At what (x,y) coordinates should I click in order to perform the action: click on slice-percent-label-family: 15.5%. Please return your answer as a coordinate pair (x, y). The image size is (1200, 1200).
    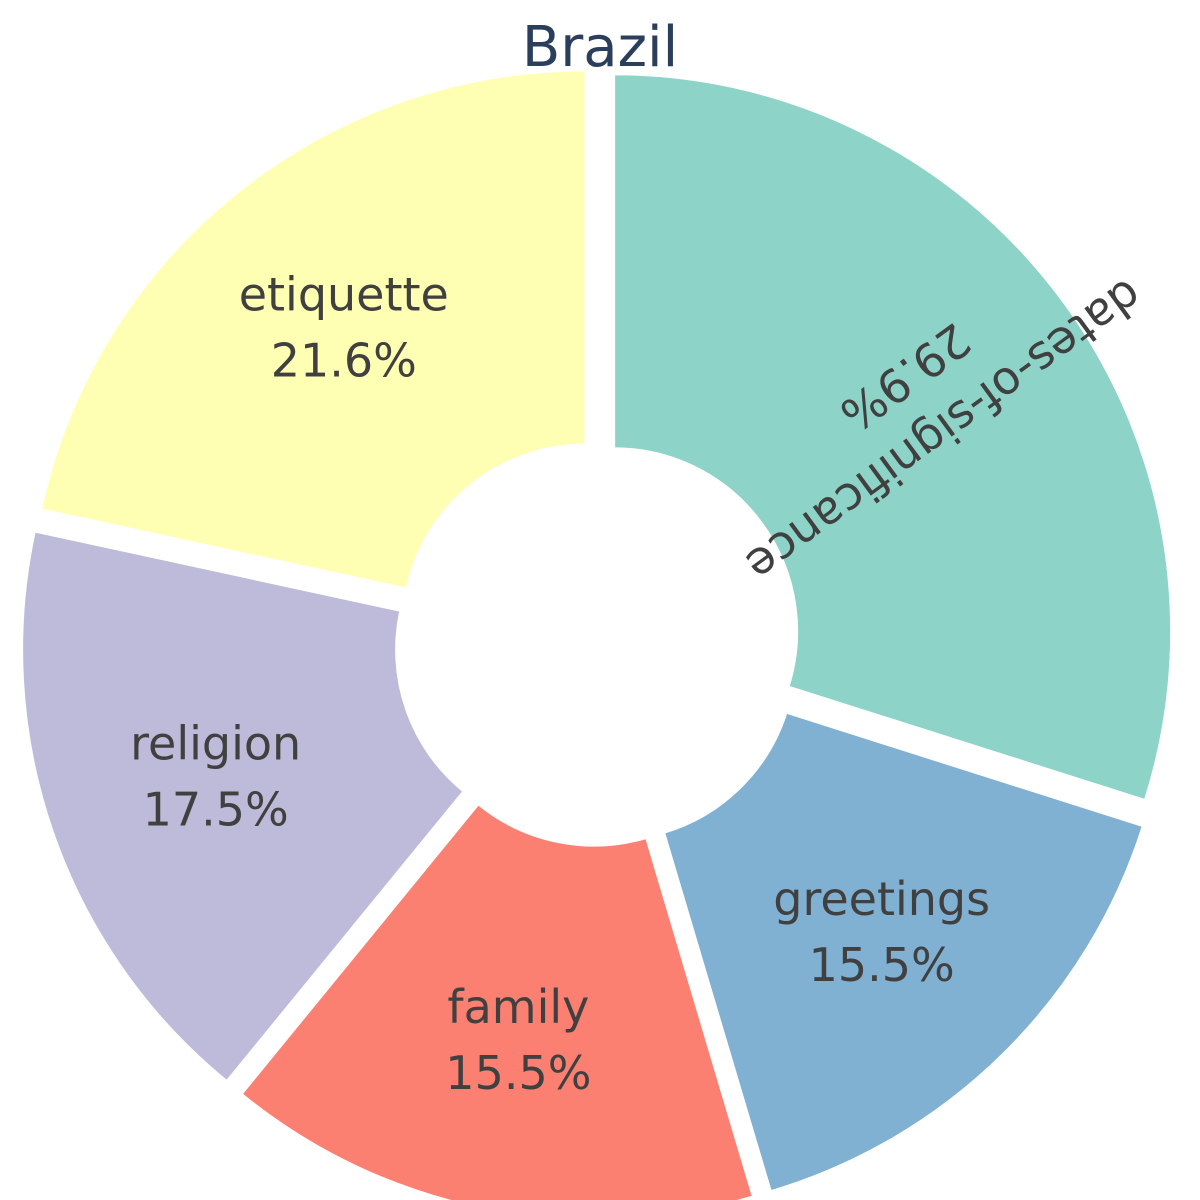
    Looking at the image, I should click on (518, 1073).